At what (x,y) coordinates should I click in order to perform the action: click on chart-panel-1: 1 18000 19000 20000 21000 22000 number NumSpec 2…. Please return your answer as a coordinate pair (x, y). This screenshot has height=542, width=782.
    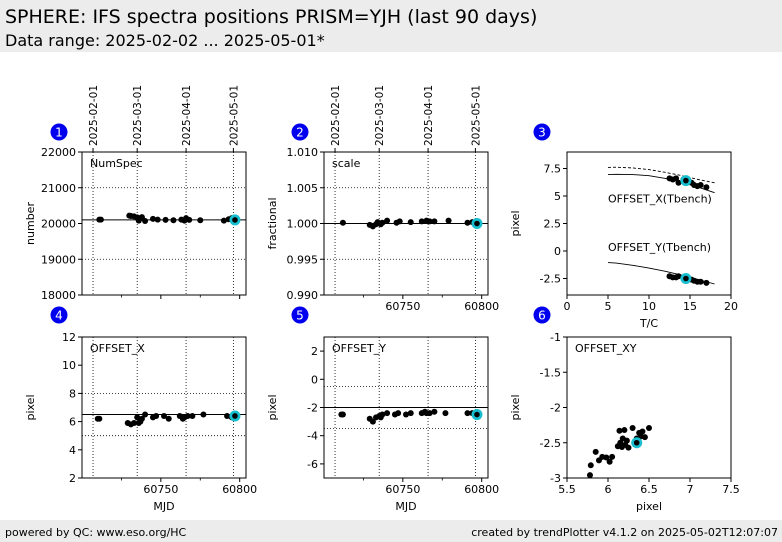
    Looking at the image, I should click on (135, 193).